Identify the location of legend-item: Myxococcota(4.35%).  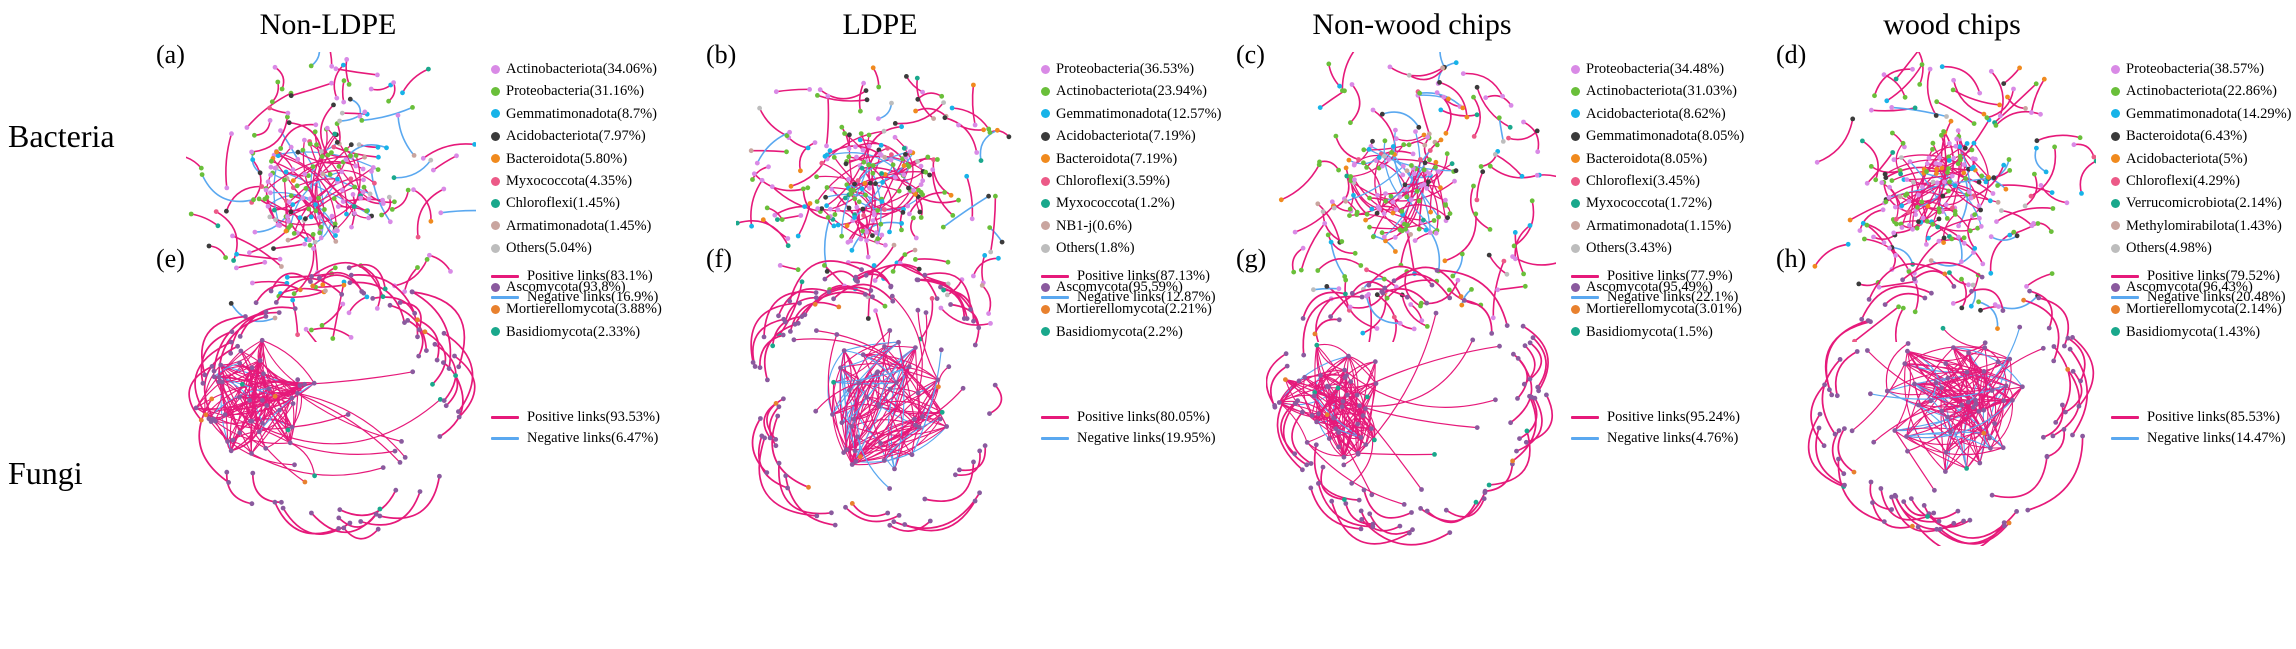
(574, 181).